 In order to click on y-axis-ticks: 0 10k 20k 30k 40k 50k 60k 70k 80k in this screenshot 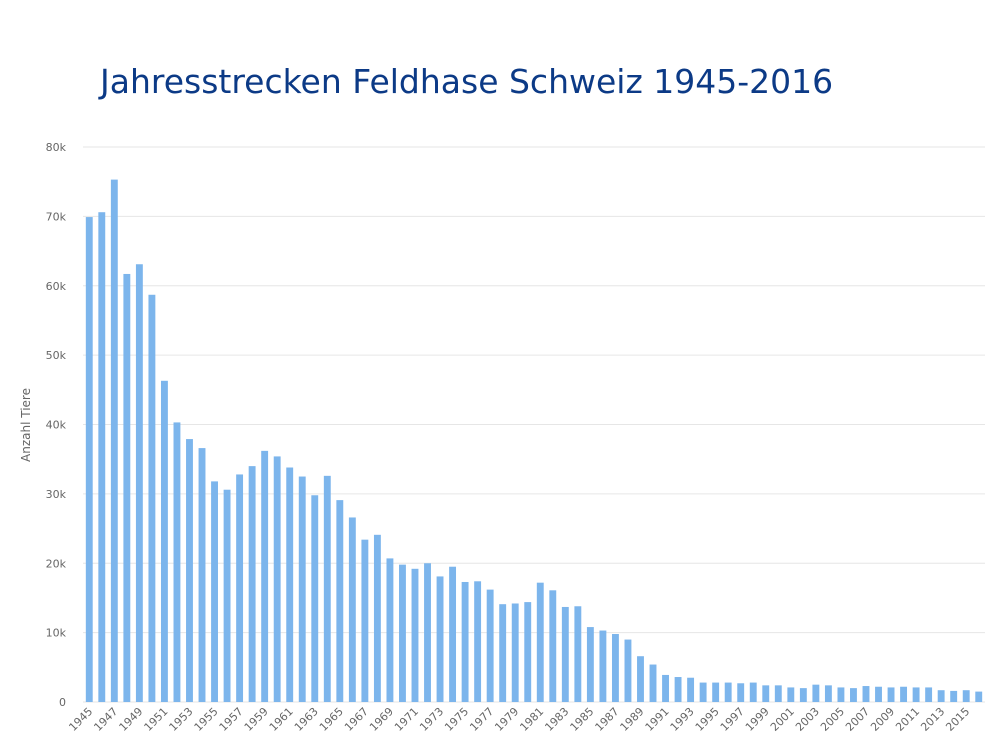, I will do `click(56, 425)`.